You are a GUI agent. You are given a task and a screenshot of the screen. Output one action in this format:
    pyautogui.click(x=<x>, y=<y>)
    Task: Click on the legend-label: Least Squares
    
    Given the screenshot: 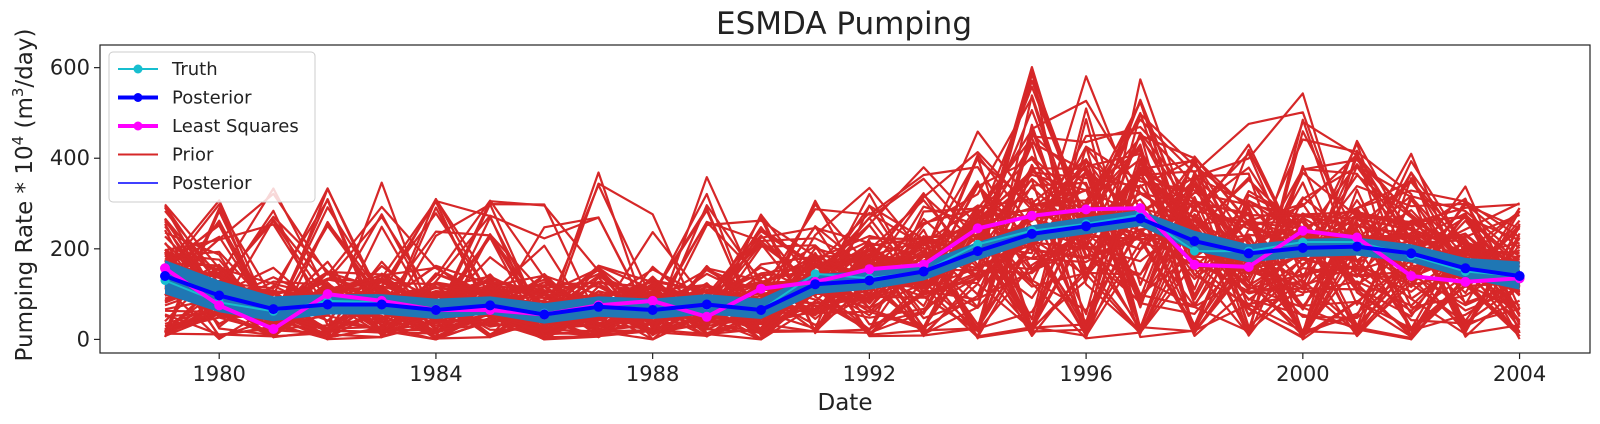 What is the action you would take?
    pyautogui.click(x=235, y=126)
    